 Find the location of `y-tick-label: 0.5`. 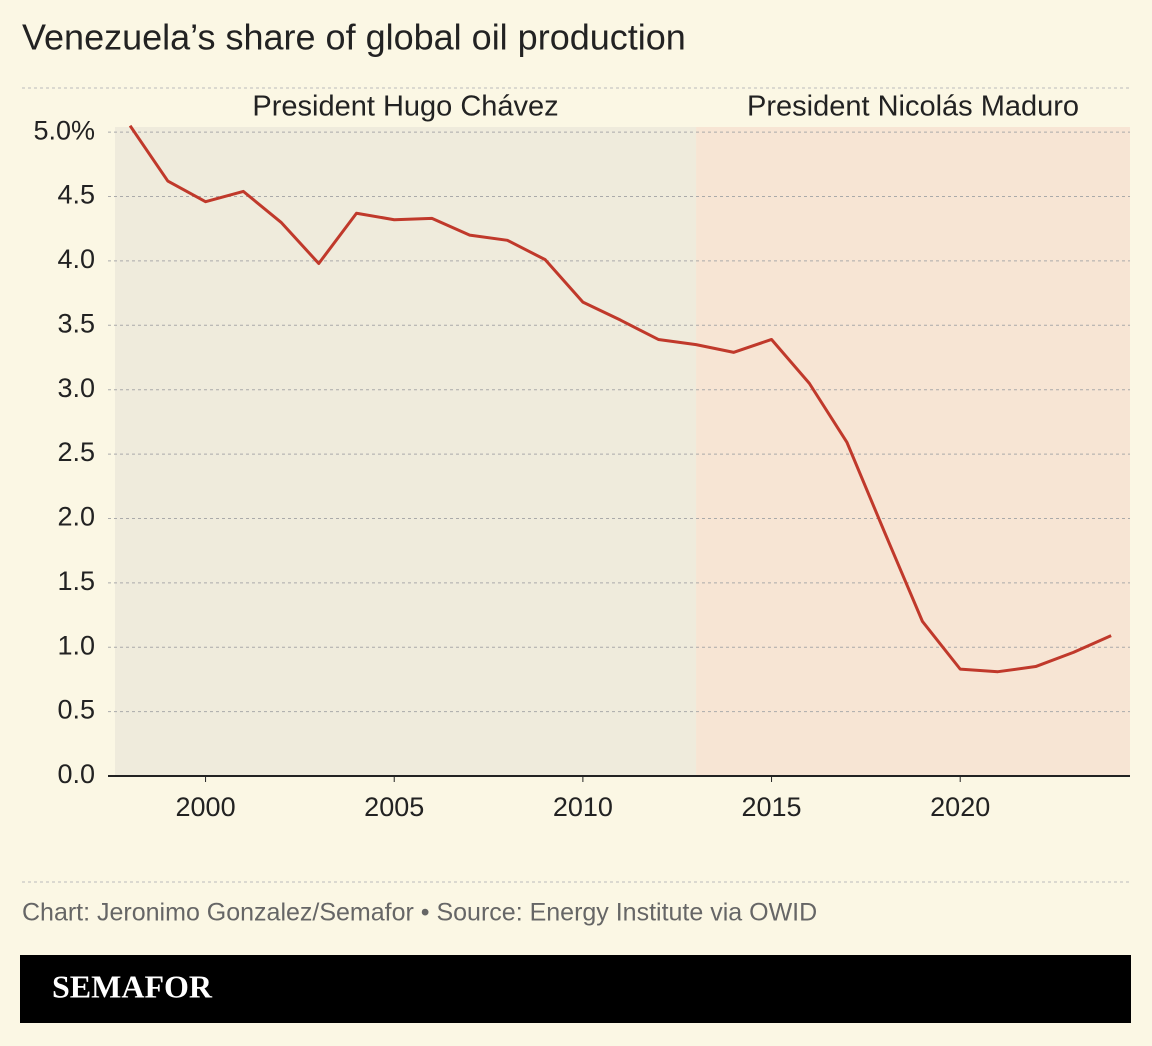

y-tick-label: 0.5 is located at coordinates (76, 710).